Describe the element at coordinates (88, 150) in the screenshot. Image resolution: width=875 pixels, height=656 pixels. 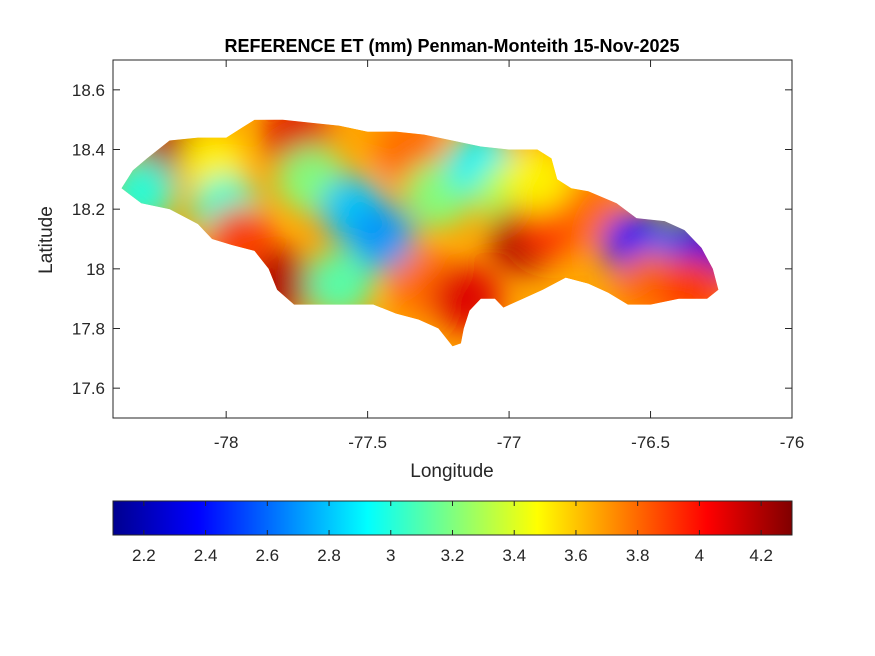
I see `y-tick-label: 18.4` at that location.